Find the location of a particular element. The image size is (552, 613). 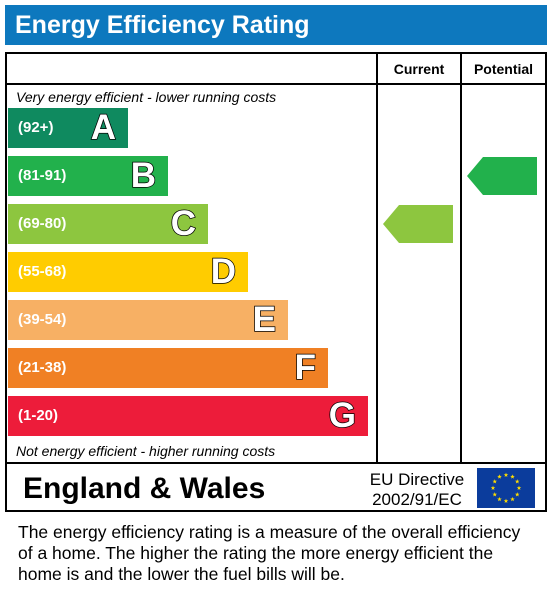

band-letter: E is located at coordinates (264, 319).